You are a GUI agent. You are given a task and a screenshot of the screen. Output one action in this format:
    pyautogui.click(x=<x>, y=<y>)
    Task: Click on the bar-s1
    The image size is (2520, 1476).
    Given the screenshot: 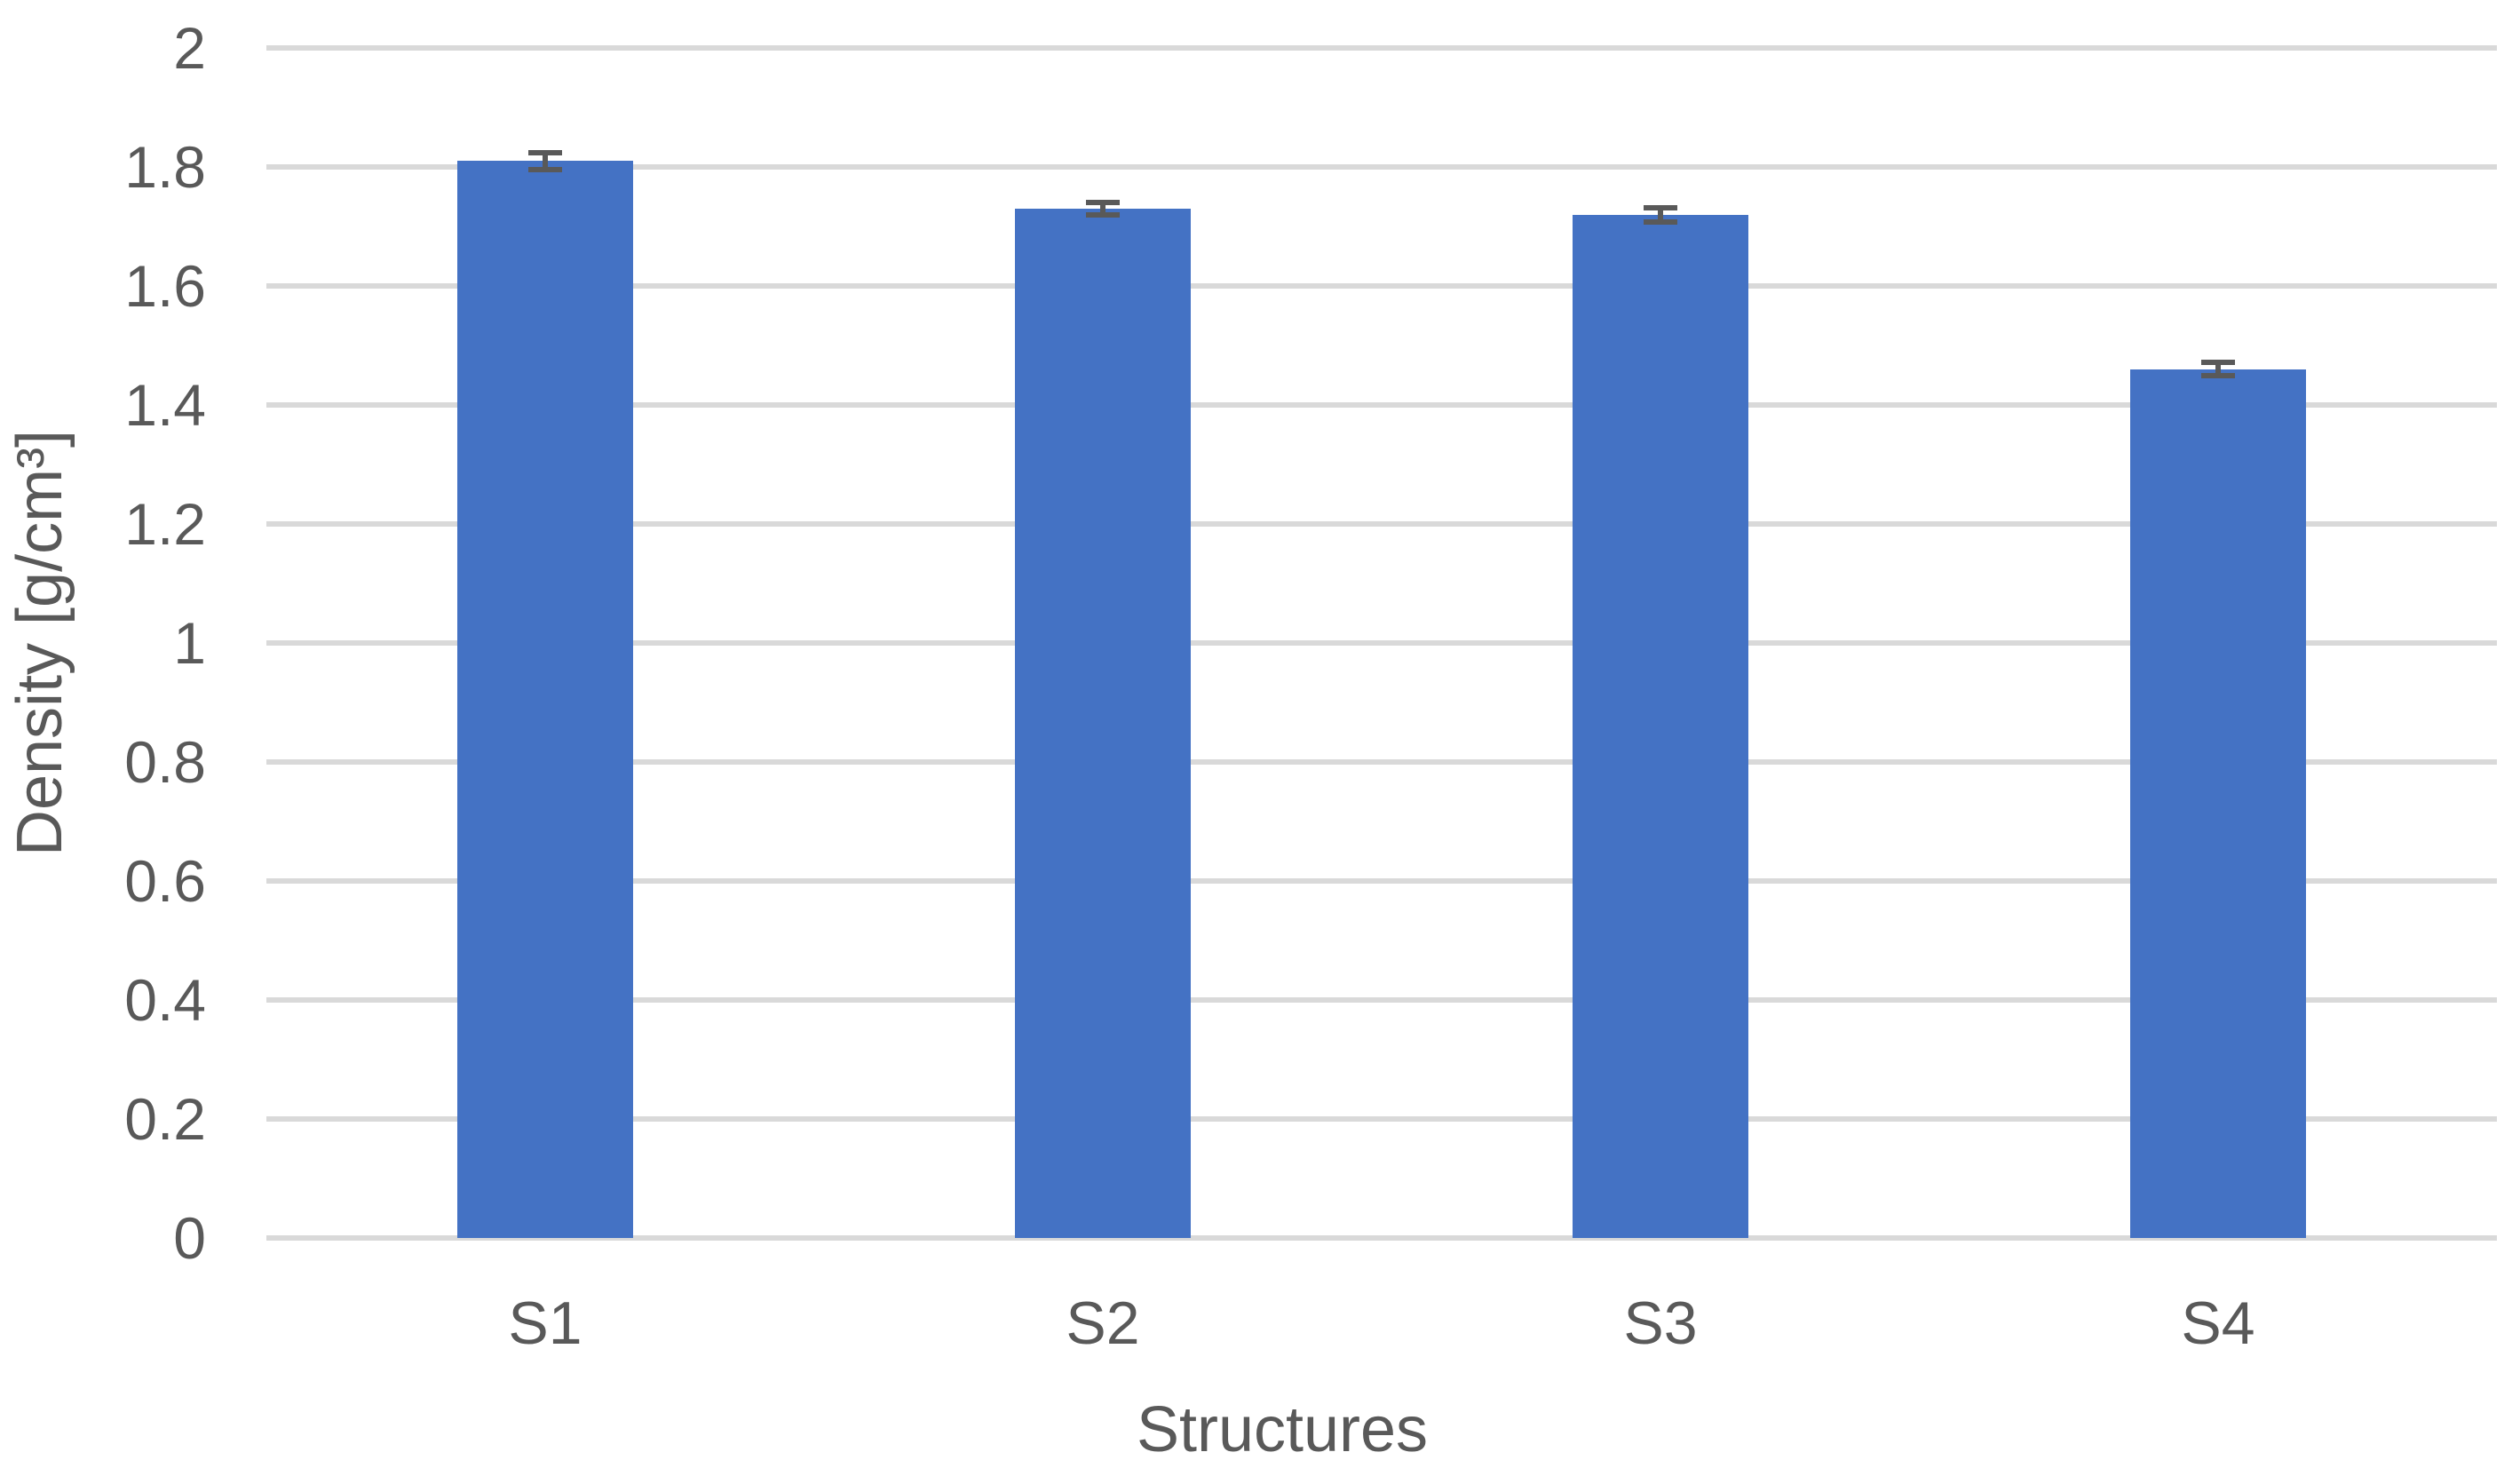 What is the action you would take?
    pyautogui.click(x=545, y=699)
    